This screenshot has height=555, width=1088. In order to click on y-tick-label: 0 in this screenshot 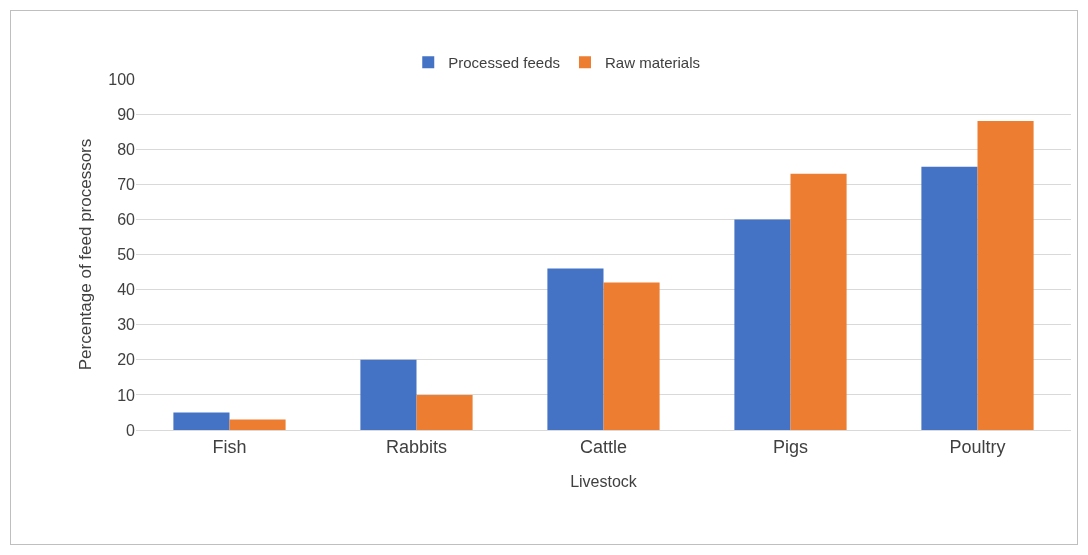, I will do `click(131, 430)`.